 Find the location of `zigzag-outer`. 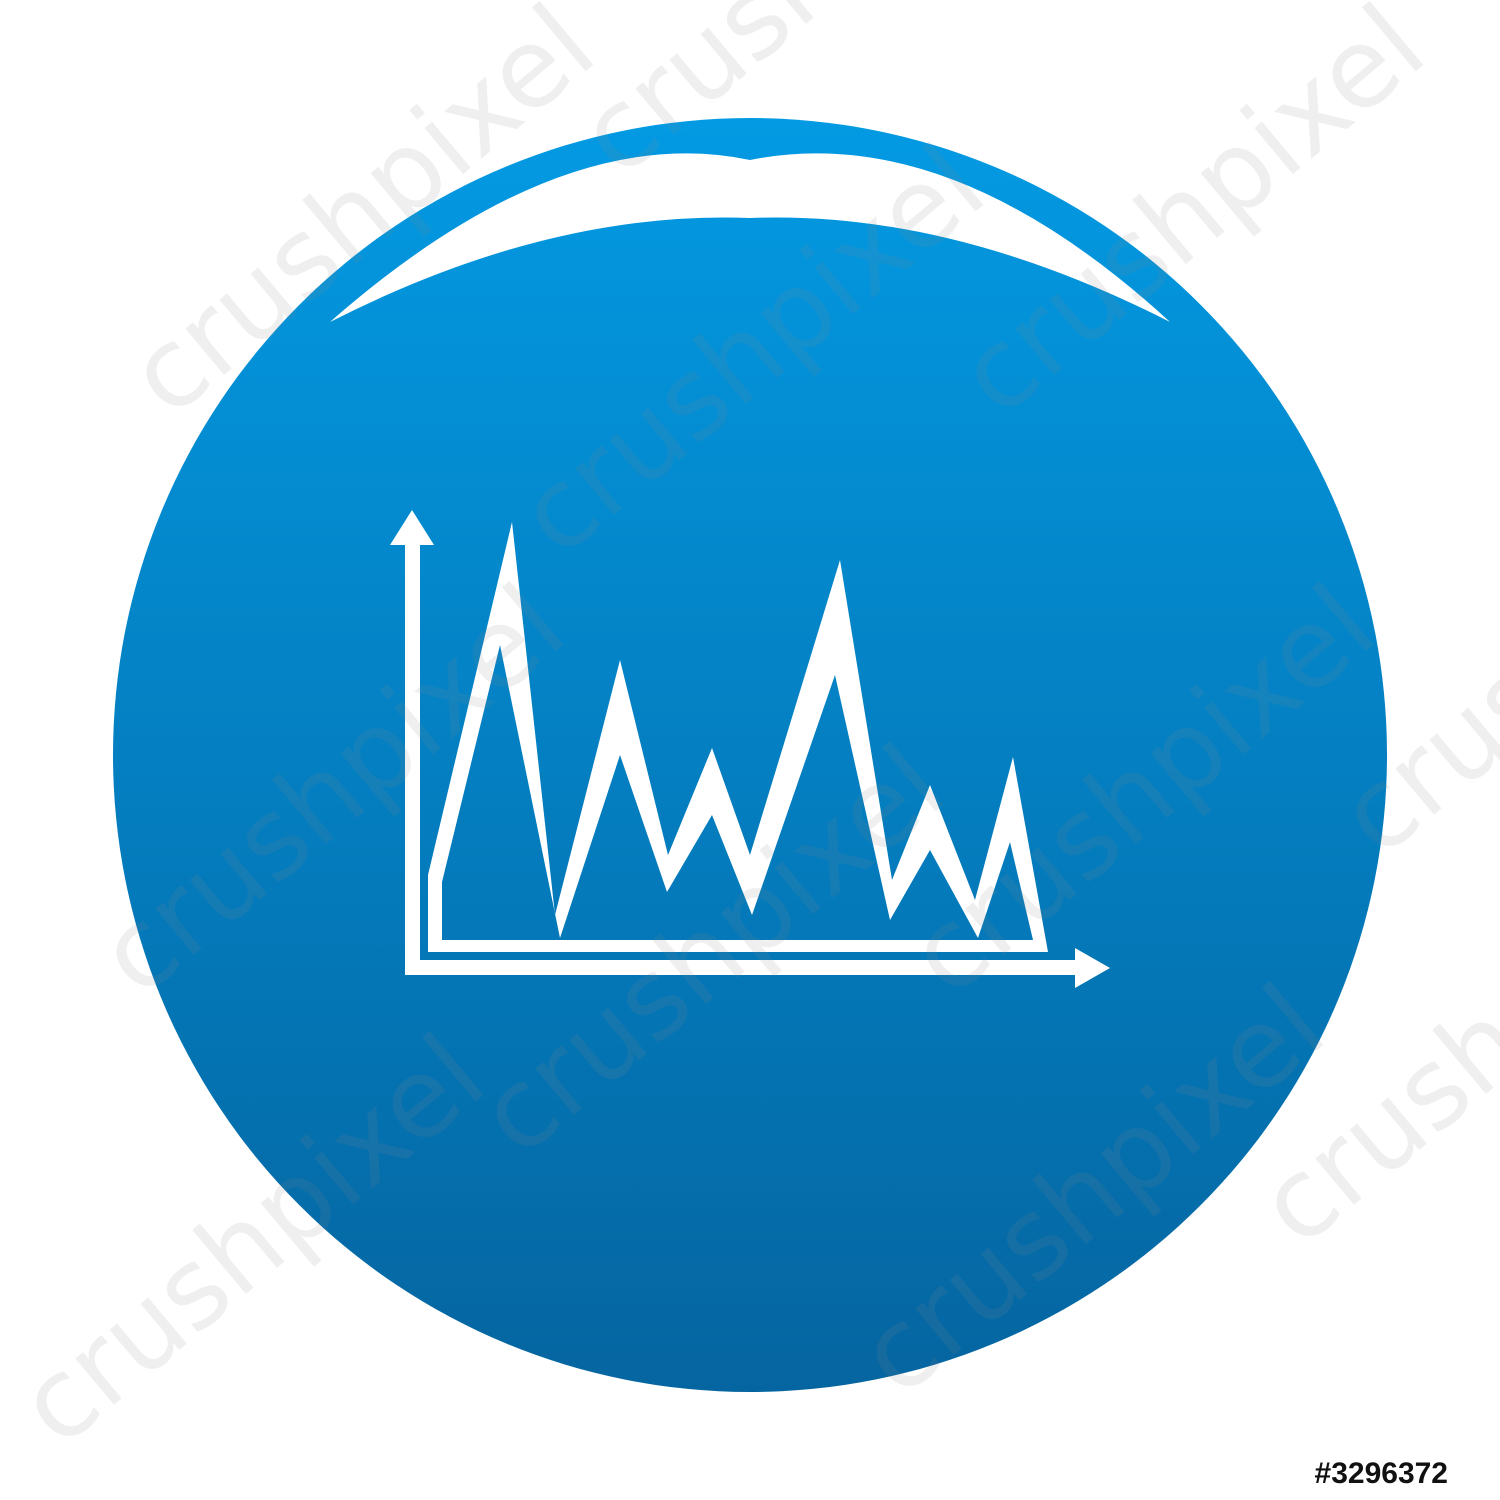

zigzag-outer is located at coordinates (738, 737).